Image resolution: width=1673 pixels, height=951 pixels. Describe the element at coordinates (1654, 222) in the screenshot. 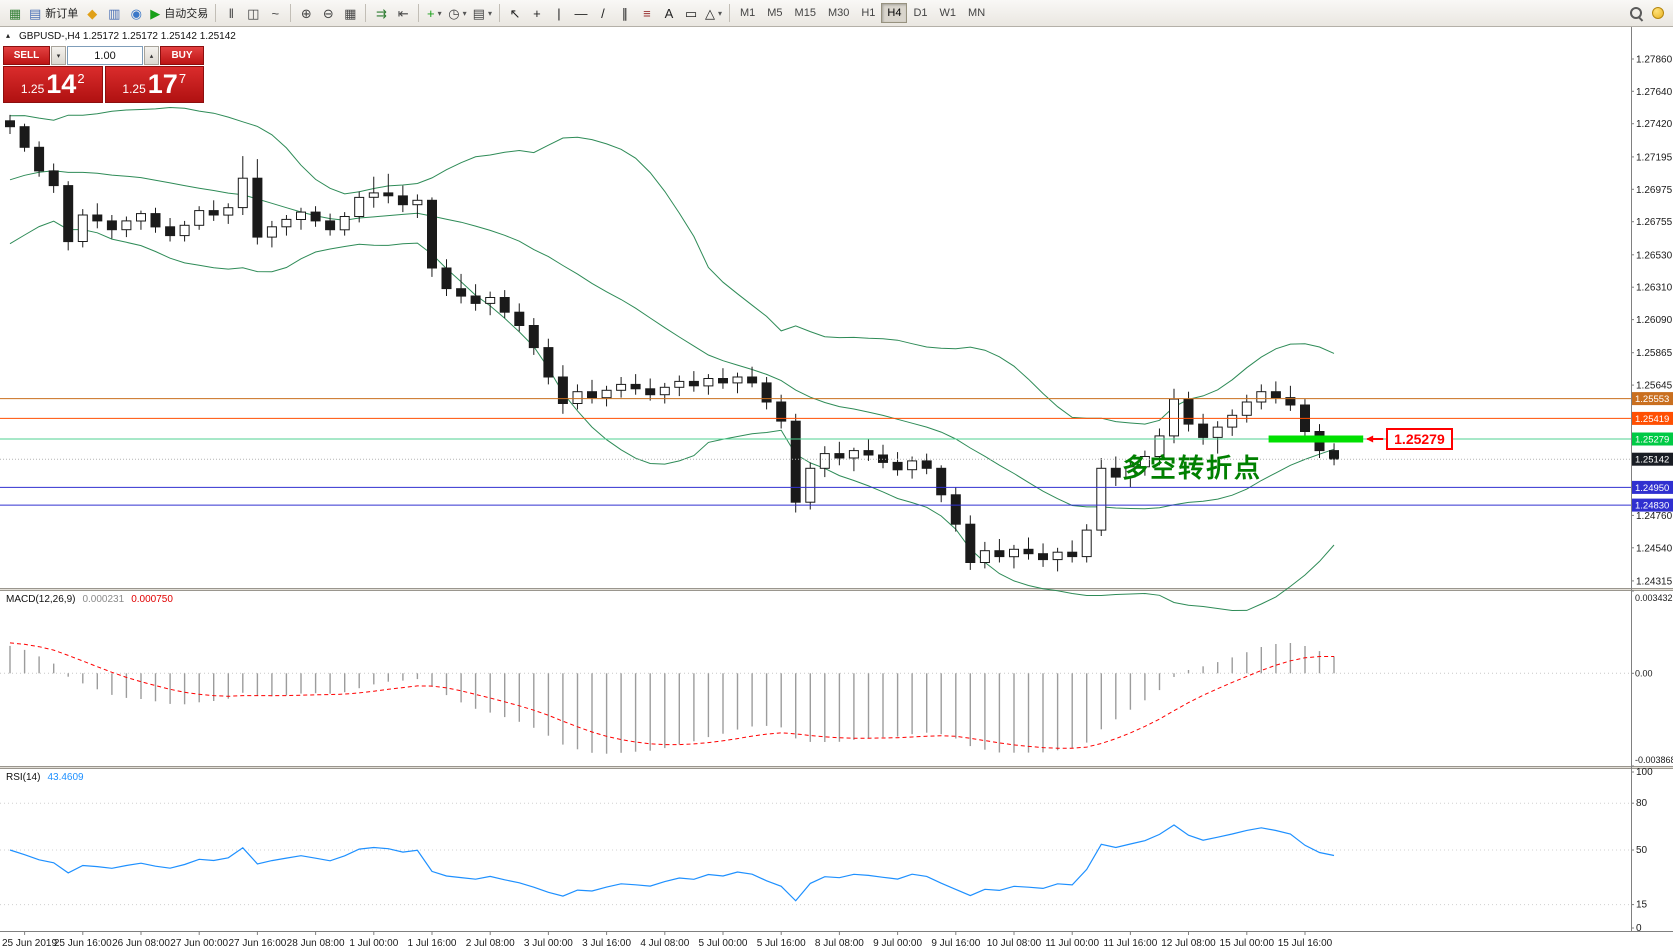

I see `price-axis-label: 1.26755` at that location.